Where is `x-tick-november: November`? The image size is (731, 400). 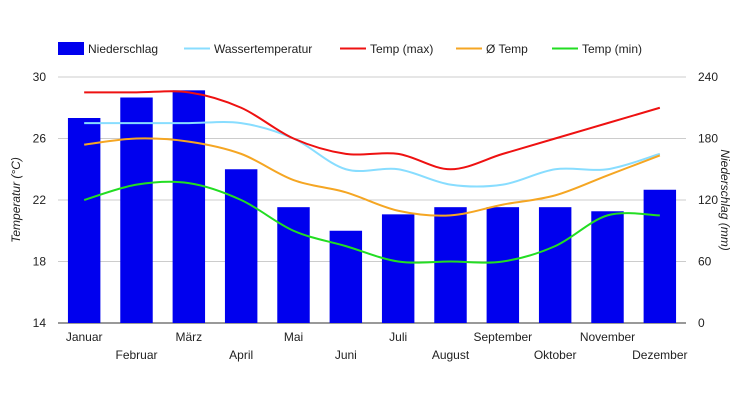 x-tick-november: November is located at coordinates (607, 337).